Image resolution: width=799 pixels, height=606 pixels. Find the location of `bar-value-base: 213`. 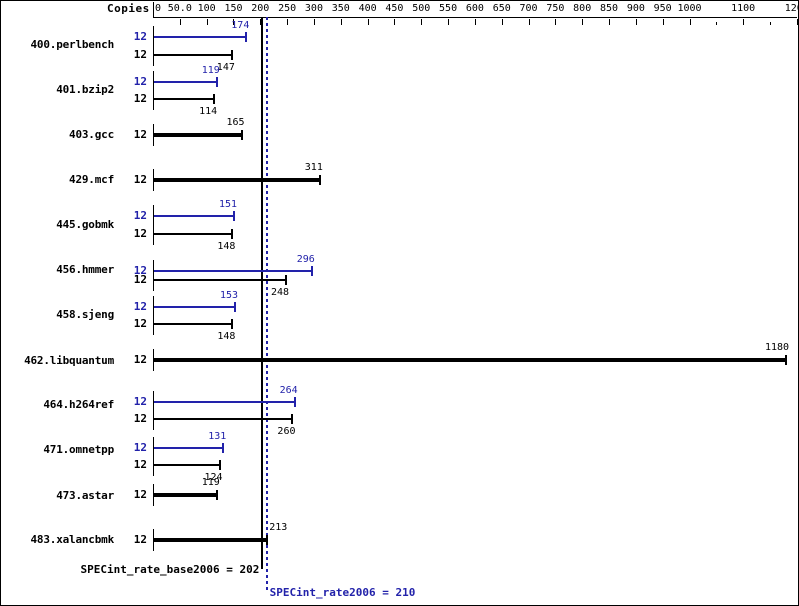

bar-value-base: 213 is located at coordinates (278, 527).